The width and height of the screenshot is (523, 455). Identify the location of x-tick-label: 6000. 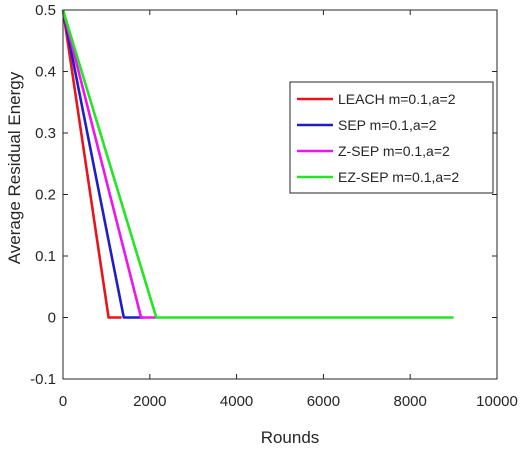
(323, 401).